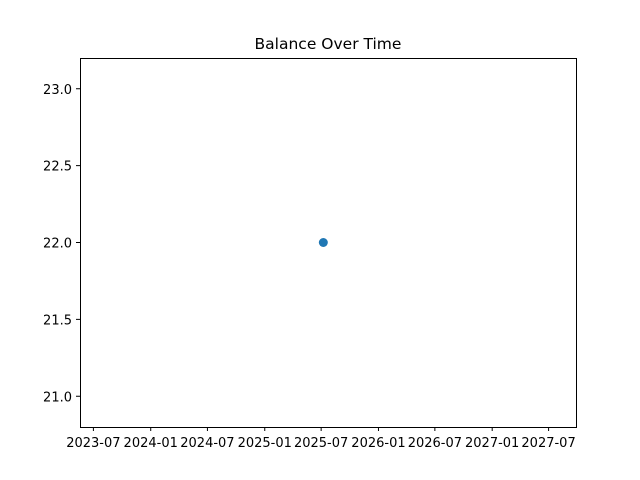 Image resolution: width=640 pixels, height=480 pixels. I want to click on y-tick-label: 22.5, so click(57, 167).